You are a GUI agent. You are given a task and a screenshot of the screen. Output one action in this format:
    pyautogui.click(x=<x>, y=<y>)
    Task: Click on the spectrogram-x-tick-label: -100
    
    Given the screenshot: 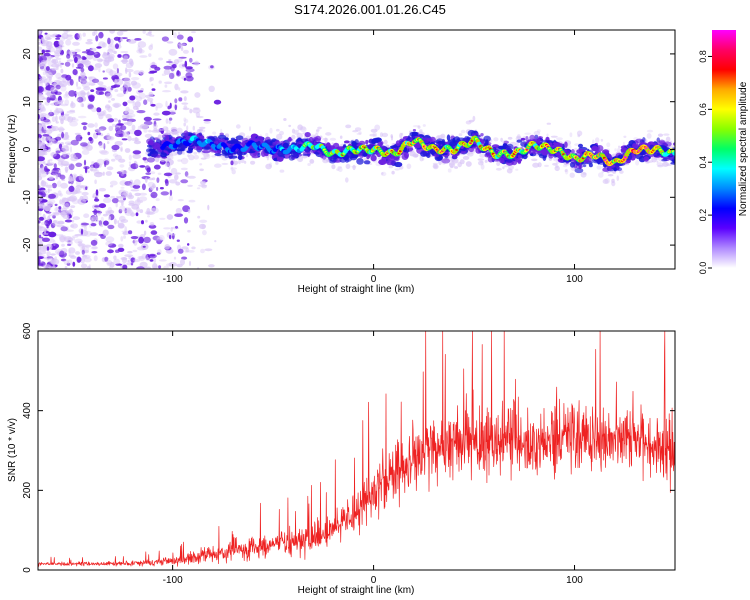 What is the action you would take?
    pyautogui.click(x=173, y=279)
    